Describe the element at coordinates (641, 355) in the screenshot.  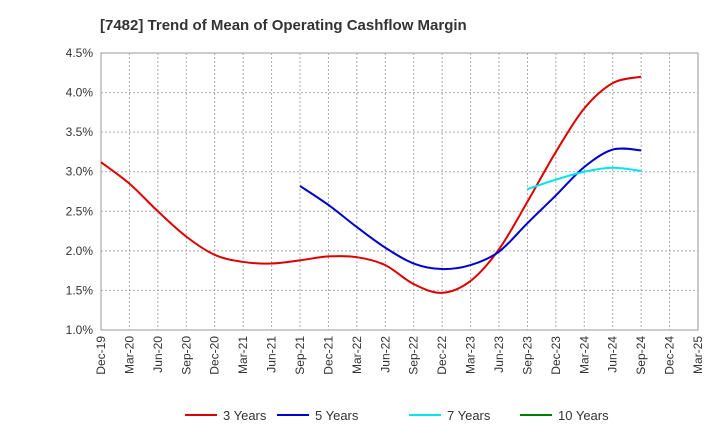
I see `x-tick-label: Sep-24` at that location.